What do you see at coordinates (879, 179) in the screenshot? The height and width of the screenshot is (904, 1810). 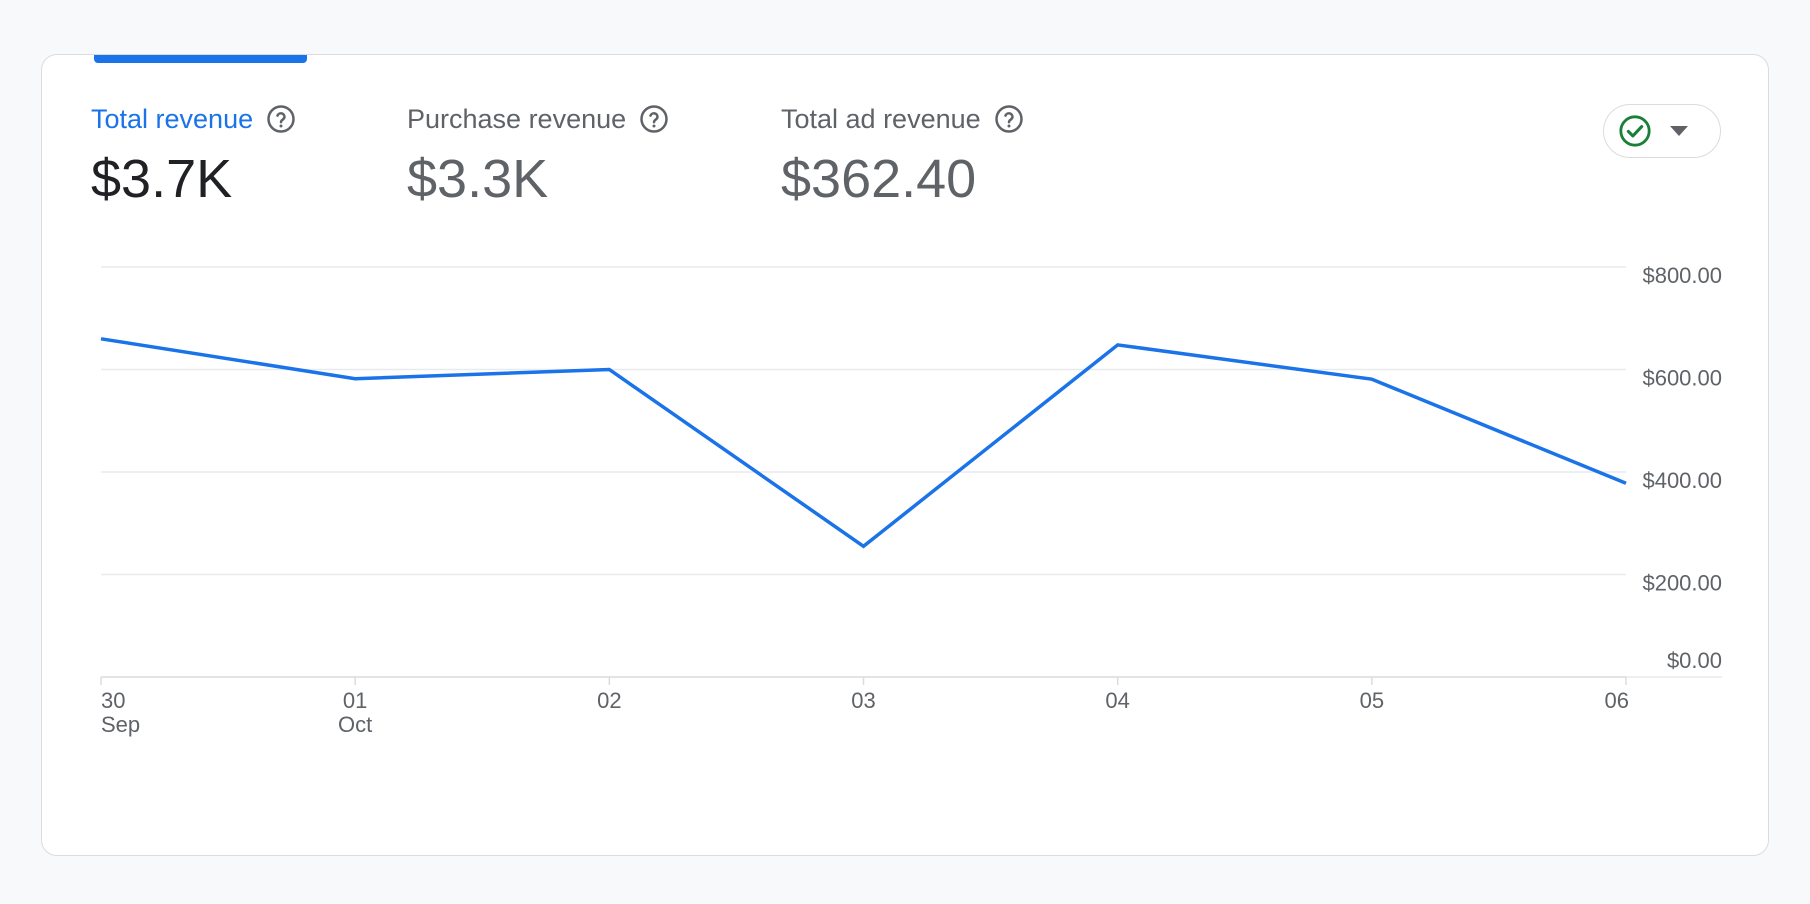 I see `metric-value: $362.40` at bounding box center [879, 179].